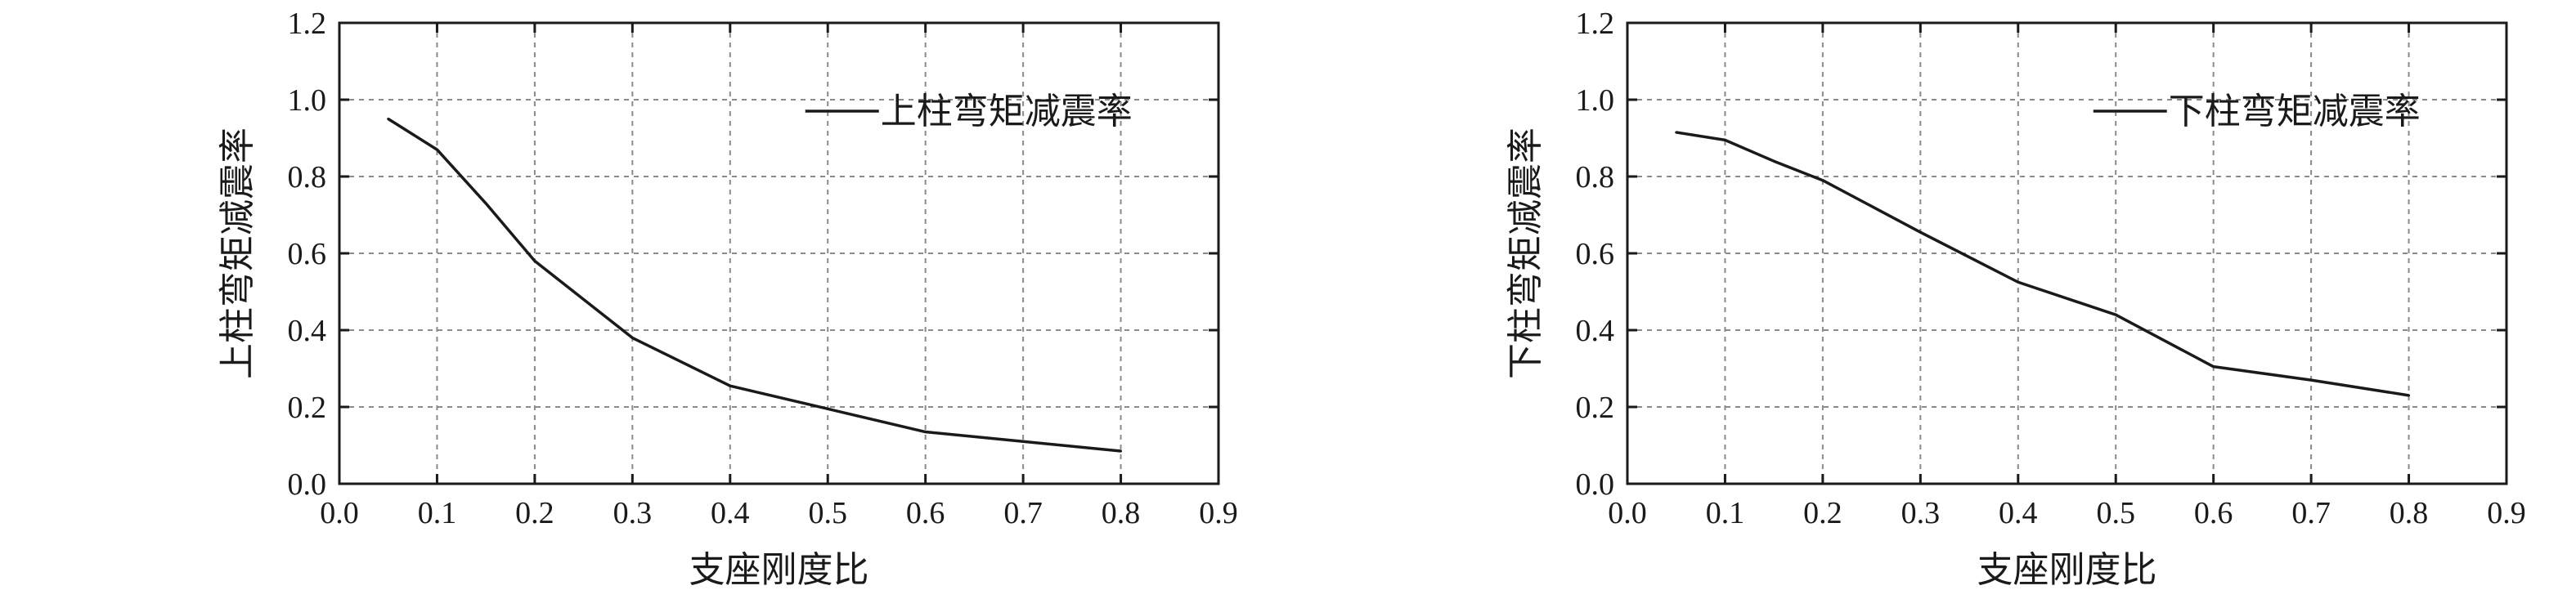 This screenshot has width=2576, height=590. Describe the element at coordinates (730, 513) in the screenshot. I see `upper-column-x-tick-label: 0.4` at that location.